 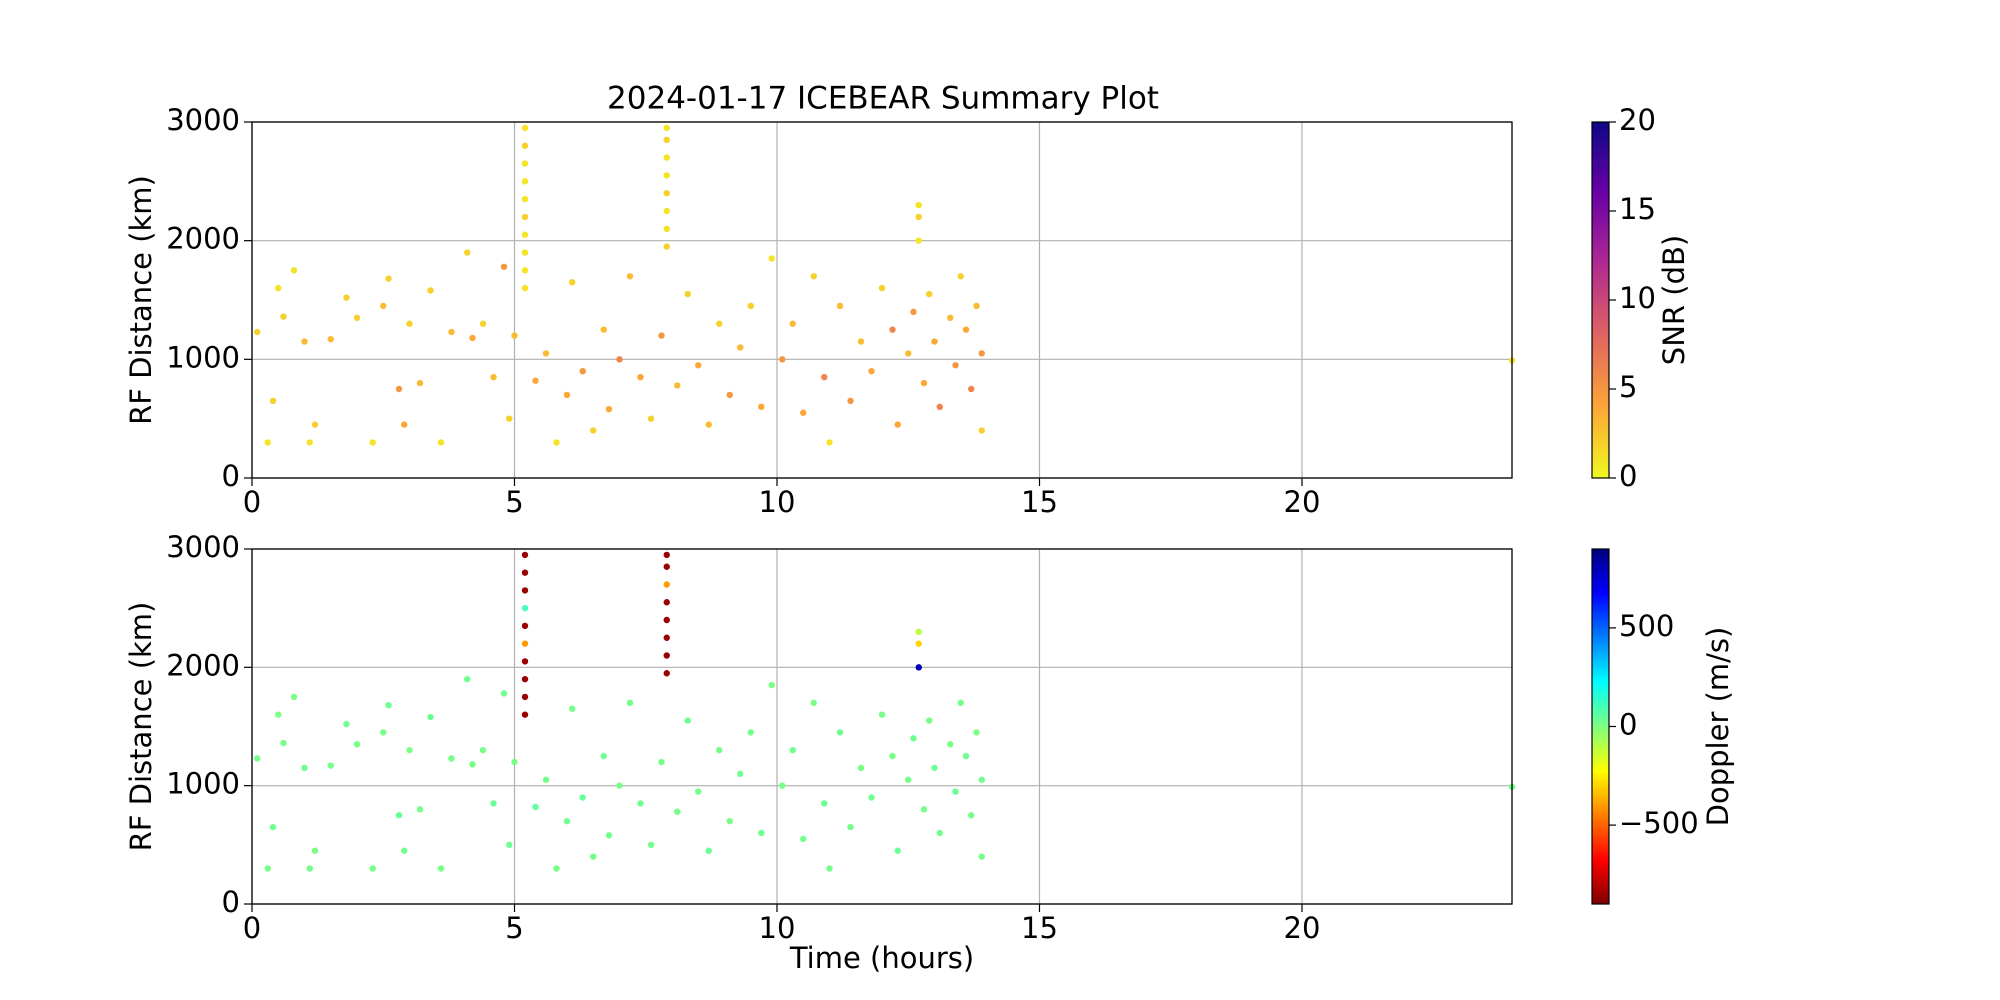 What do you see at coordinates (1600, 726) in the screenshot?
I see `colorbar` at bounding box center [1600, 726].